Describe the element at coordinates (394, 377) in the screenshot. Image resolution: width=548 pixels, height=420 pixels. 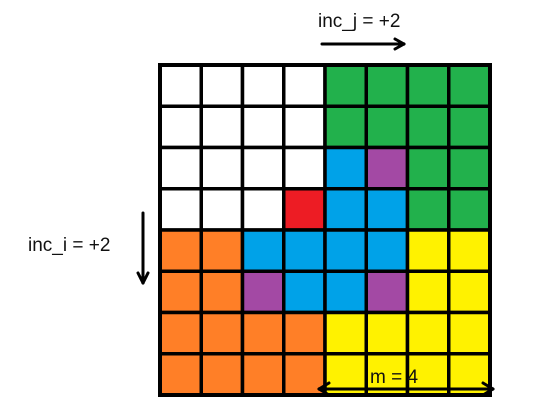
I see `m-label: m = 4` at that location.